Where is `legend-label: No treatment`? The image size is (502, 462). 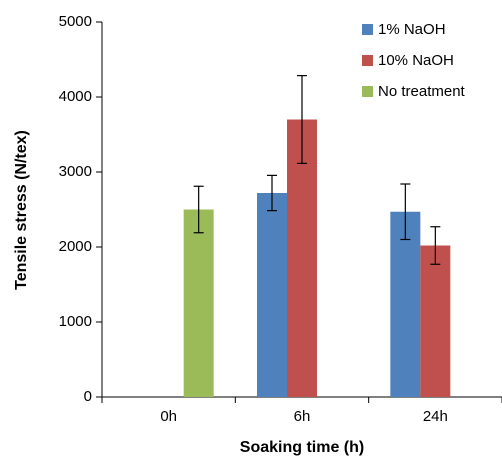
legend-label: No treatment is located at coordinates (422, 91).